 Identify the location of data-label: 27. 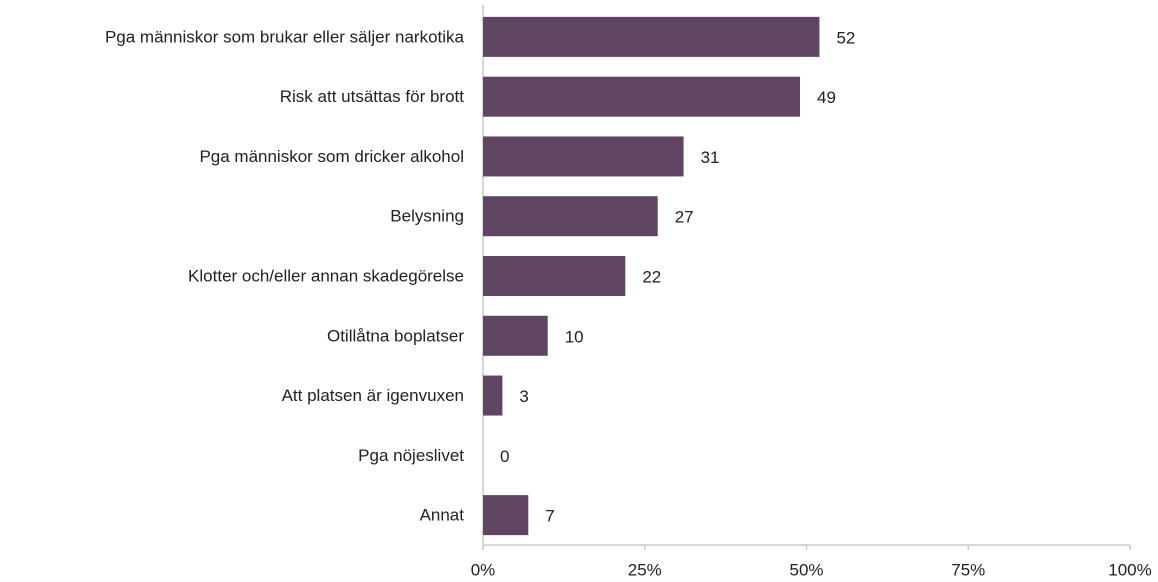
(684, 217).